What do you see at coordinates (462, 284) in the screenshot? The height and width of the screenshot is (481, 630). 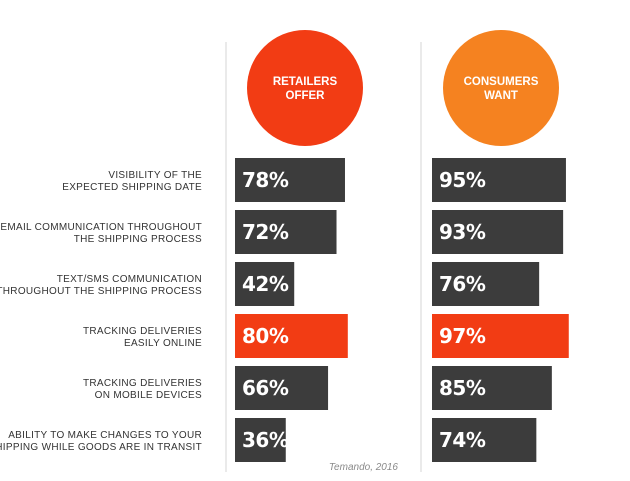 I see `consumers-bar-value: 76%` at bounding box center [462, 284].